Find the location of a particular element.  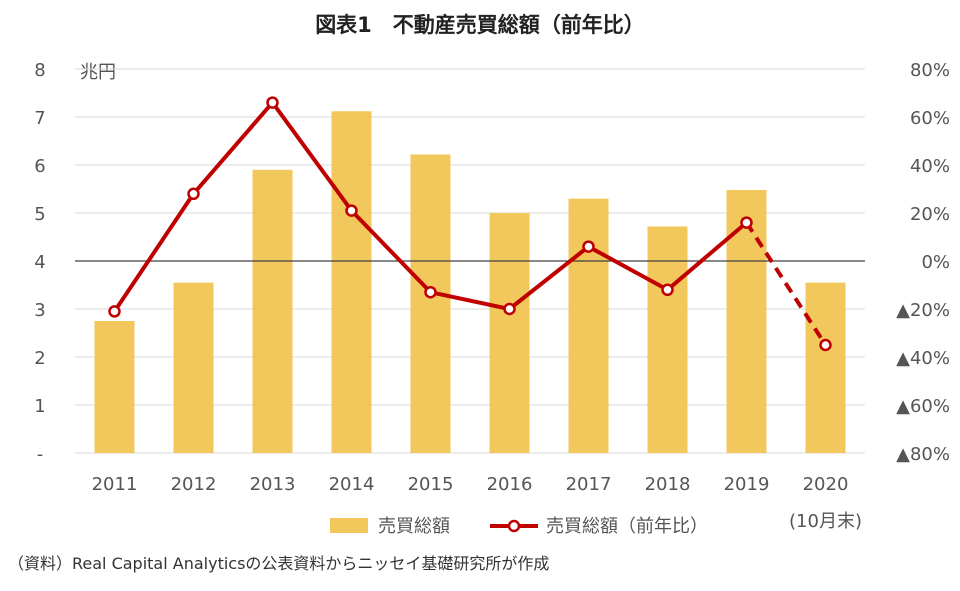

left-tick-label: 2 is located at coordinates (39, 358).